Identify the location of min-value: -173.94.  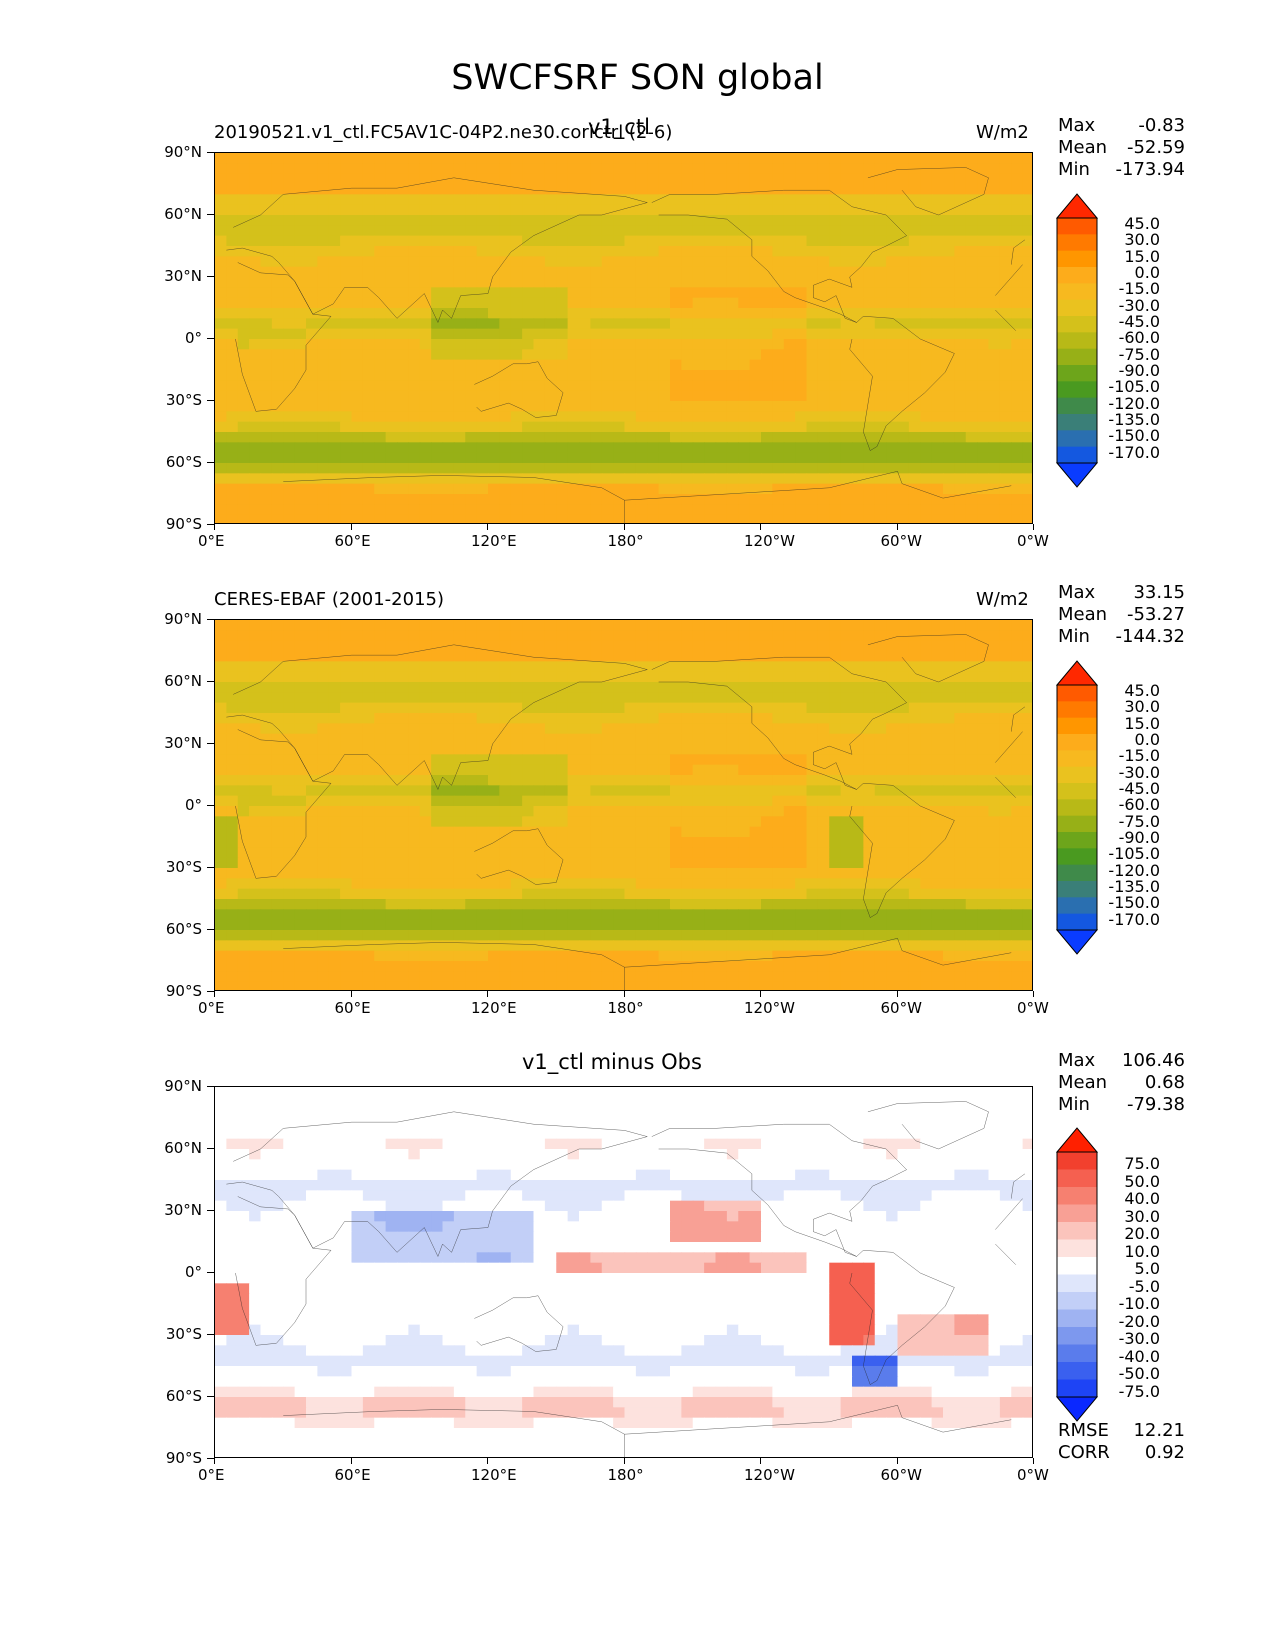
(1150, 169).